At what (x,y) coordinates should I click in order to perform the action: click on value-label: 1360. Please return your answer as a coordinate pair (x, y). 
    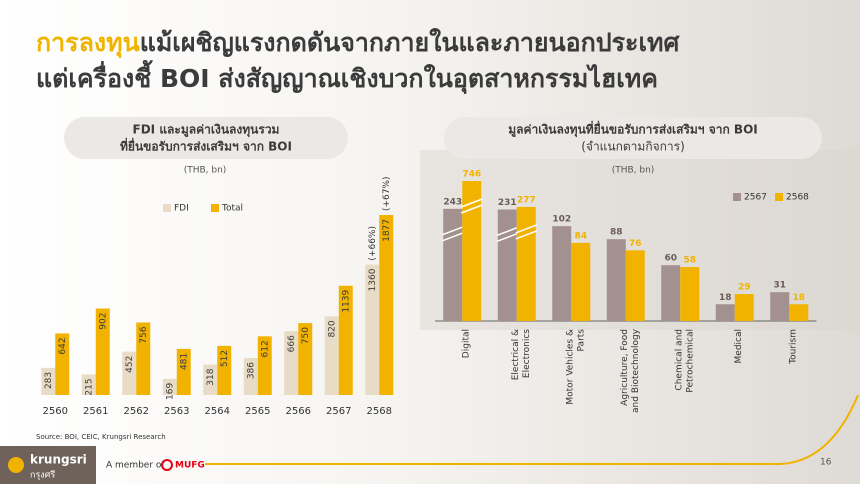
    Looking at the image, I should click on (373, 279).